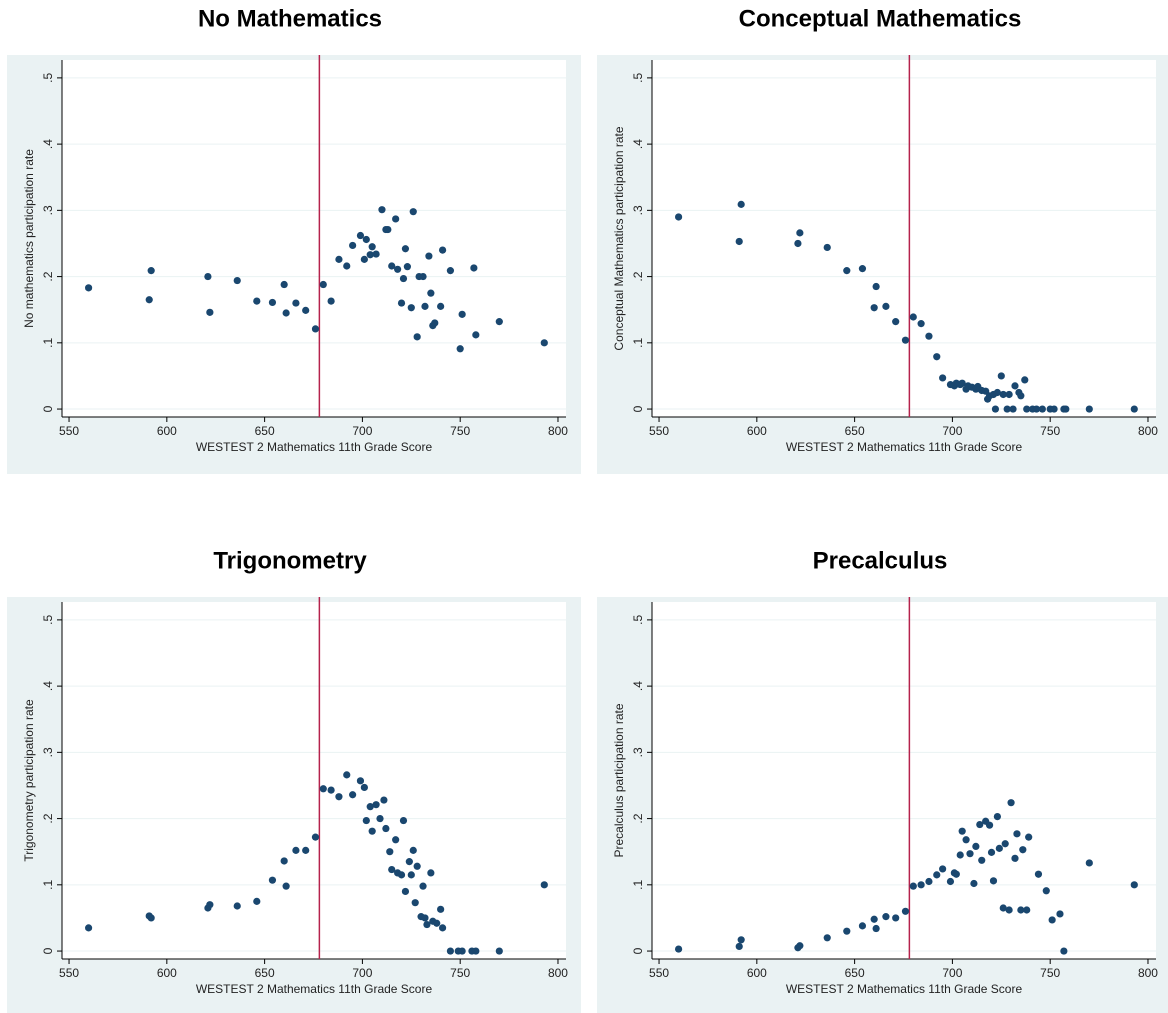 This screenshot has width=1168, height=1013. Describe the element at coordinates (29, 780) in the screenshot. I see `y-axis-label: Trigonometry participation rate` at that location.